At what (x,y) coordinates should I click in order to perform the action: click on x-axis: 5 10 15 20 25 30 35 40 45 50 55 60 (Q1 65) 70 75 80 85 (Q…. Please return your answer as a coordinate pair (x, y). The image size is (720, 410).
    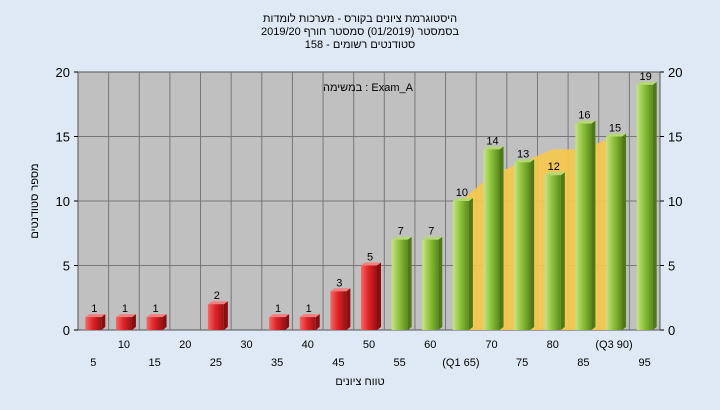
    Looking at the image, I should click on (370, 354).